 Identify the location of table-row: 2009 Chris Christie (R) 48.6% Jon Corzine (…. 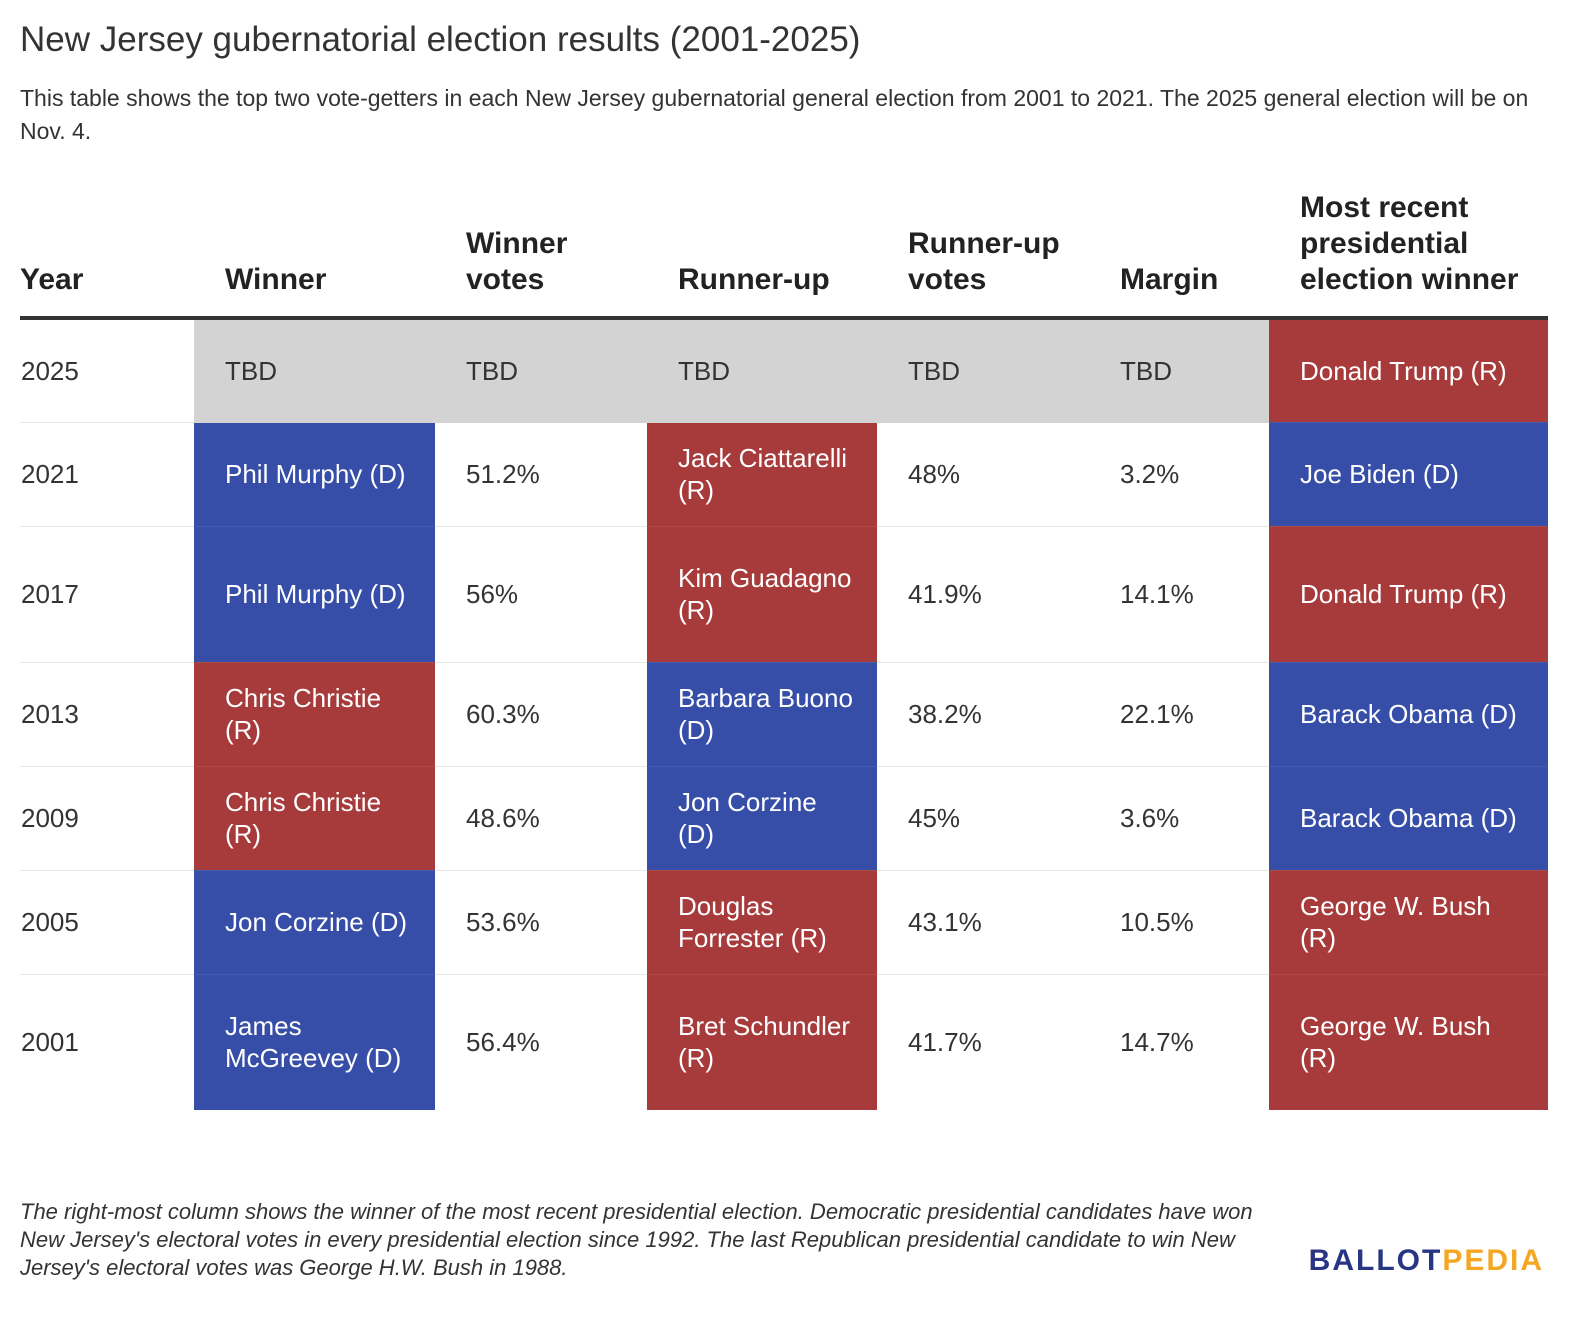
(784, 818).